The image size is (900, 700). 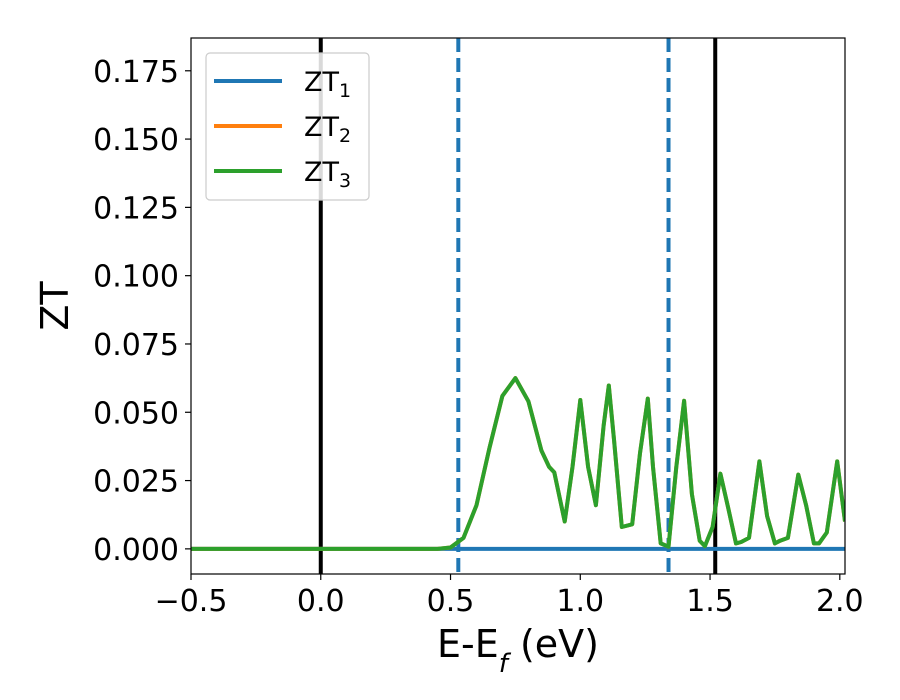 What do you see at coordinates (136, 277) in the screenshot?
I see `y-tick-label: 0.100` at bounding box center [136, 277].